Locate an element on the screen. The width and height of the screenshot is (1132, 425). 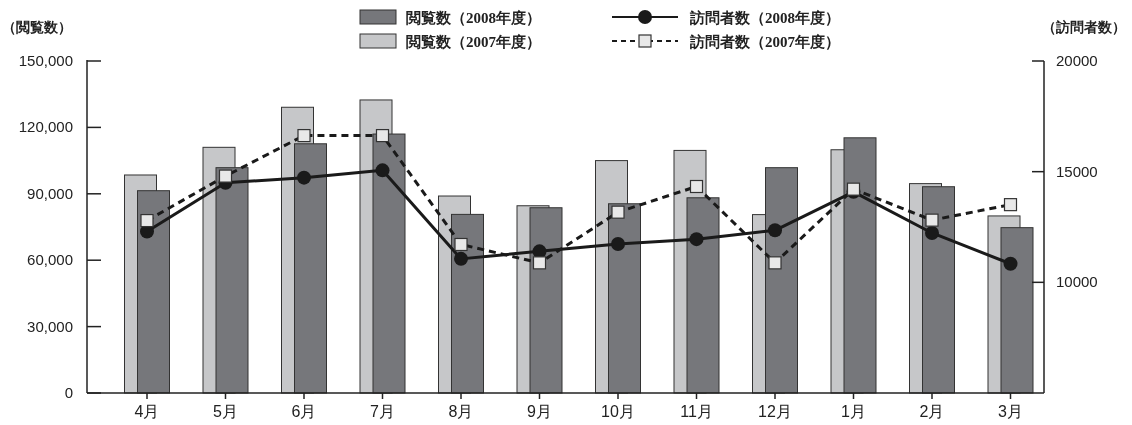
x-tick-label: 7月 is located at coordinates (382, 411).